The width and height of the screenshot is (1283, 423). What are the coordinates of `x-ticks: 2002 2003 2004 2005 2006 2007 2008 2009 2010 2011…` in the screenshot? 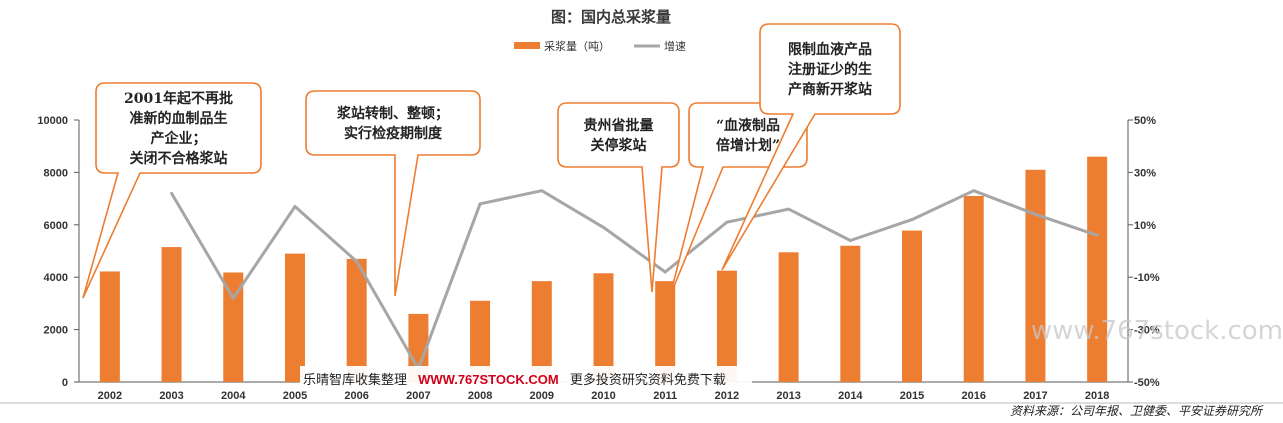 It's located at (604, 396).